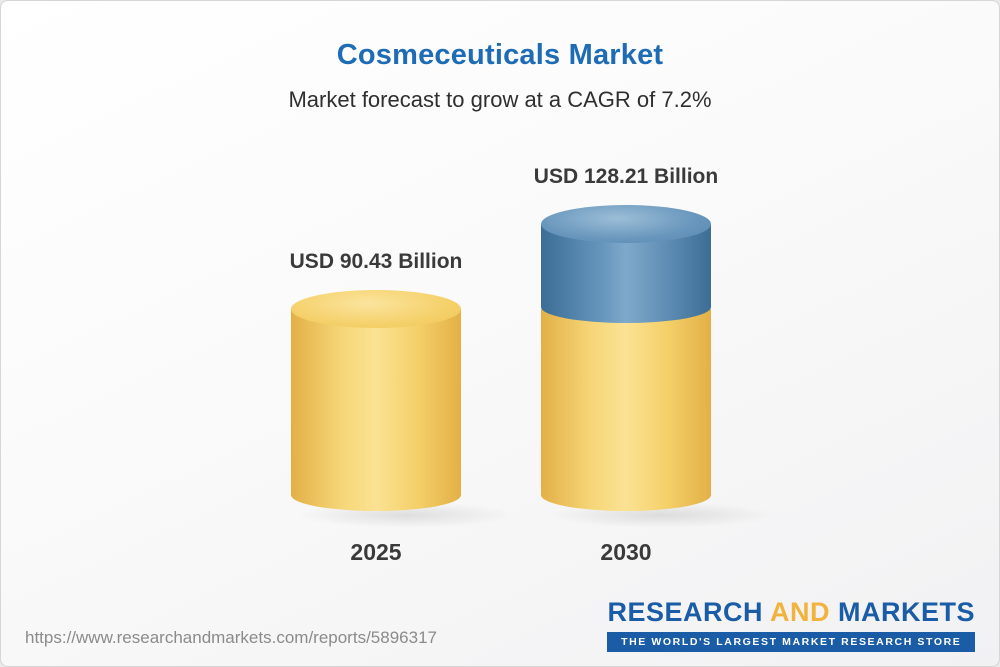 The image size is (1000, 667). I want to click on chart-title: Cosmeceuticals Market, so click(500, 55).